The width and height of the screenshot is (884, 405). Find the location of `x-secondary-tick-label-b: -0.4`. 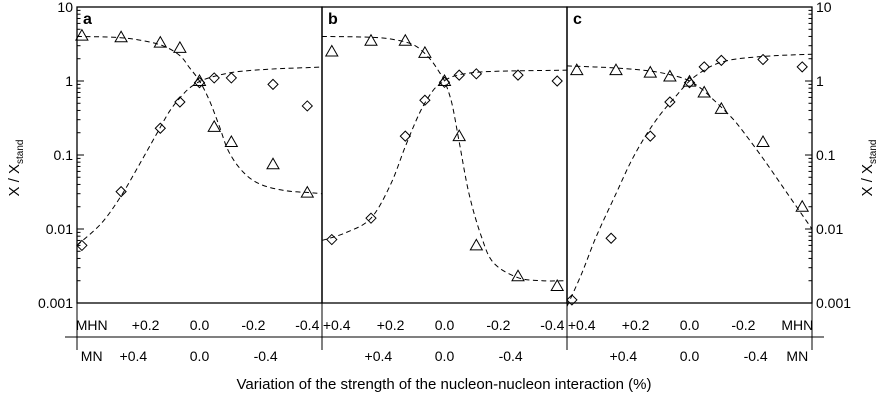

x-secondary-tick-label-b: -0.4 is located at coordinates (511, 356).